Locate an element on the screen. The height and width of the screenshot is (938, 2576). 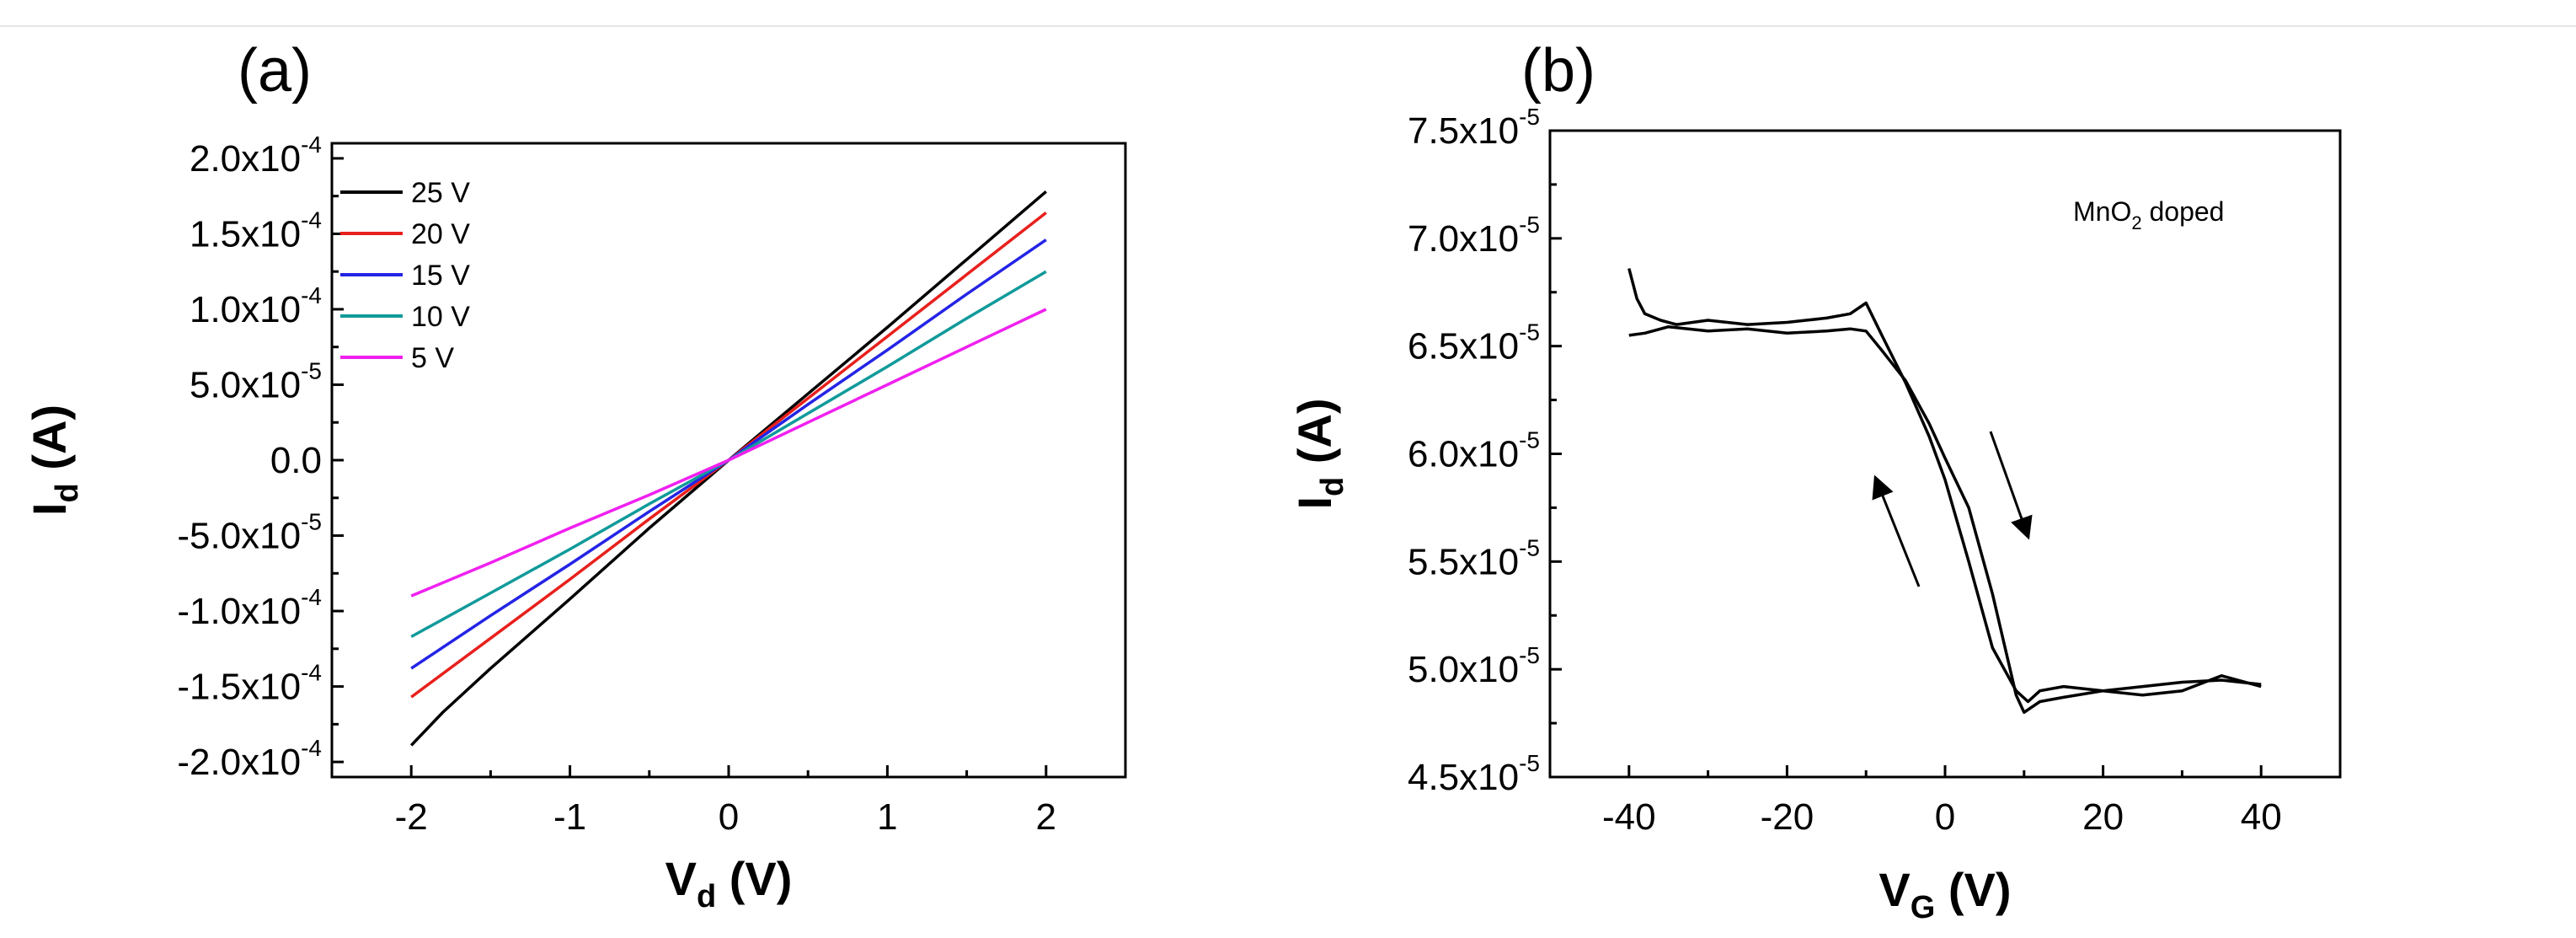
x-axis-title: VG (V) is located at coordinates (1945, 894).